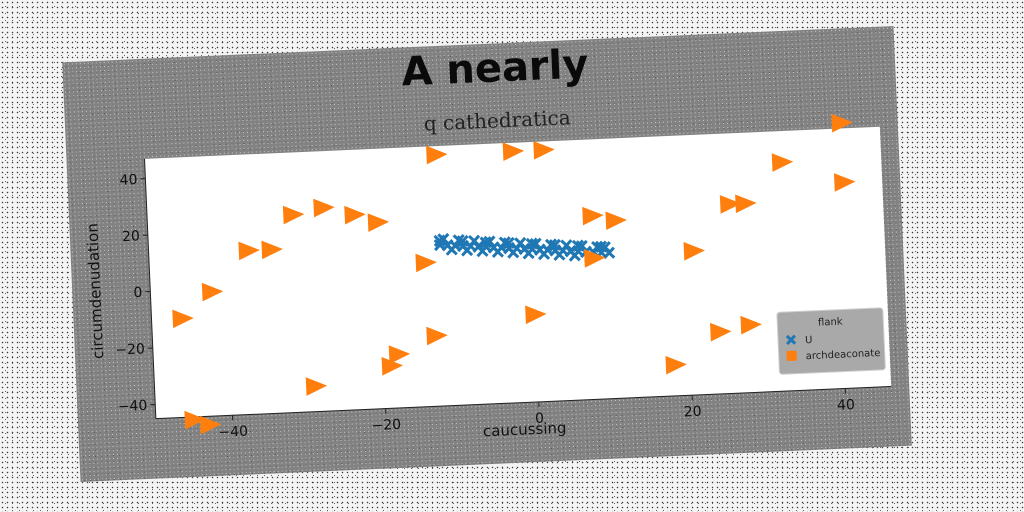  I want to click on x-tick-label: 20, so click(693, 412).